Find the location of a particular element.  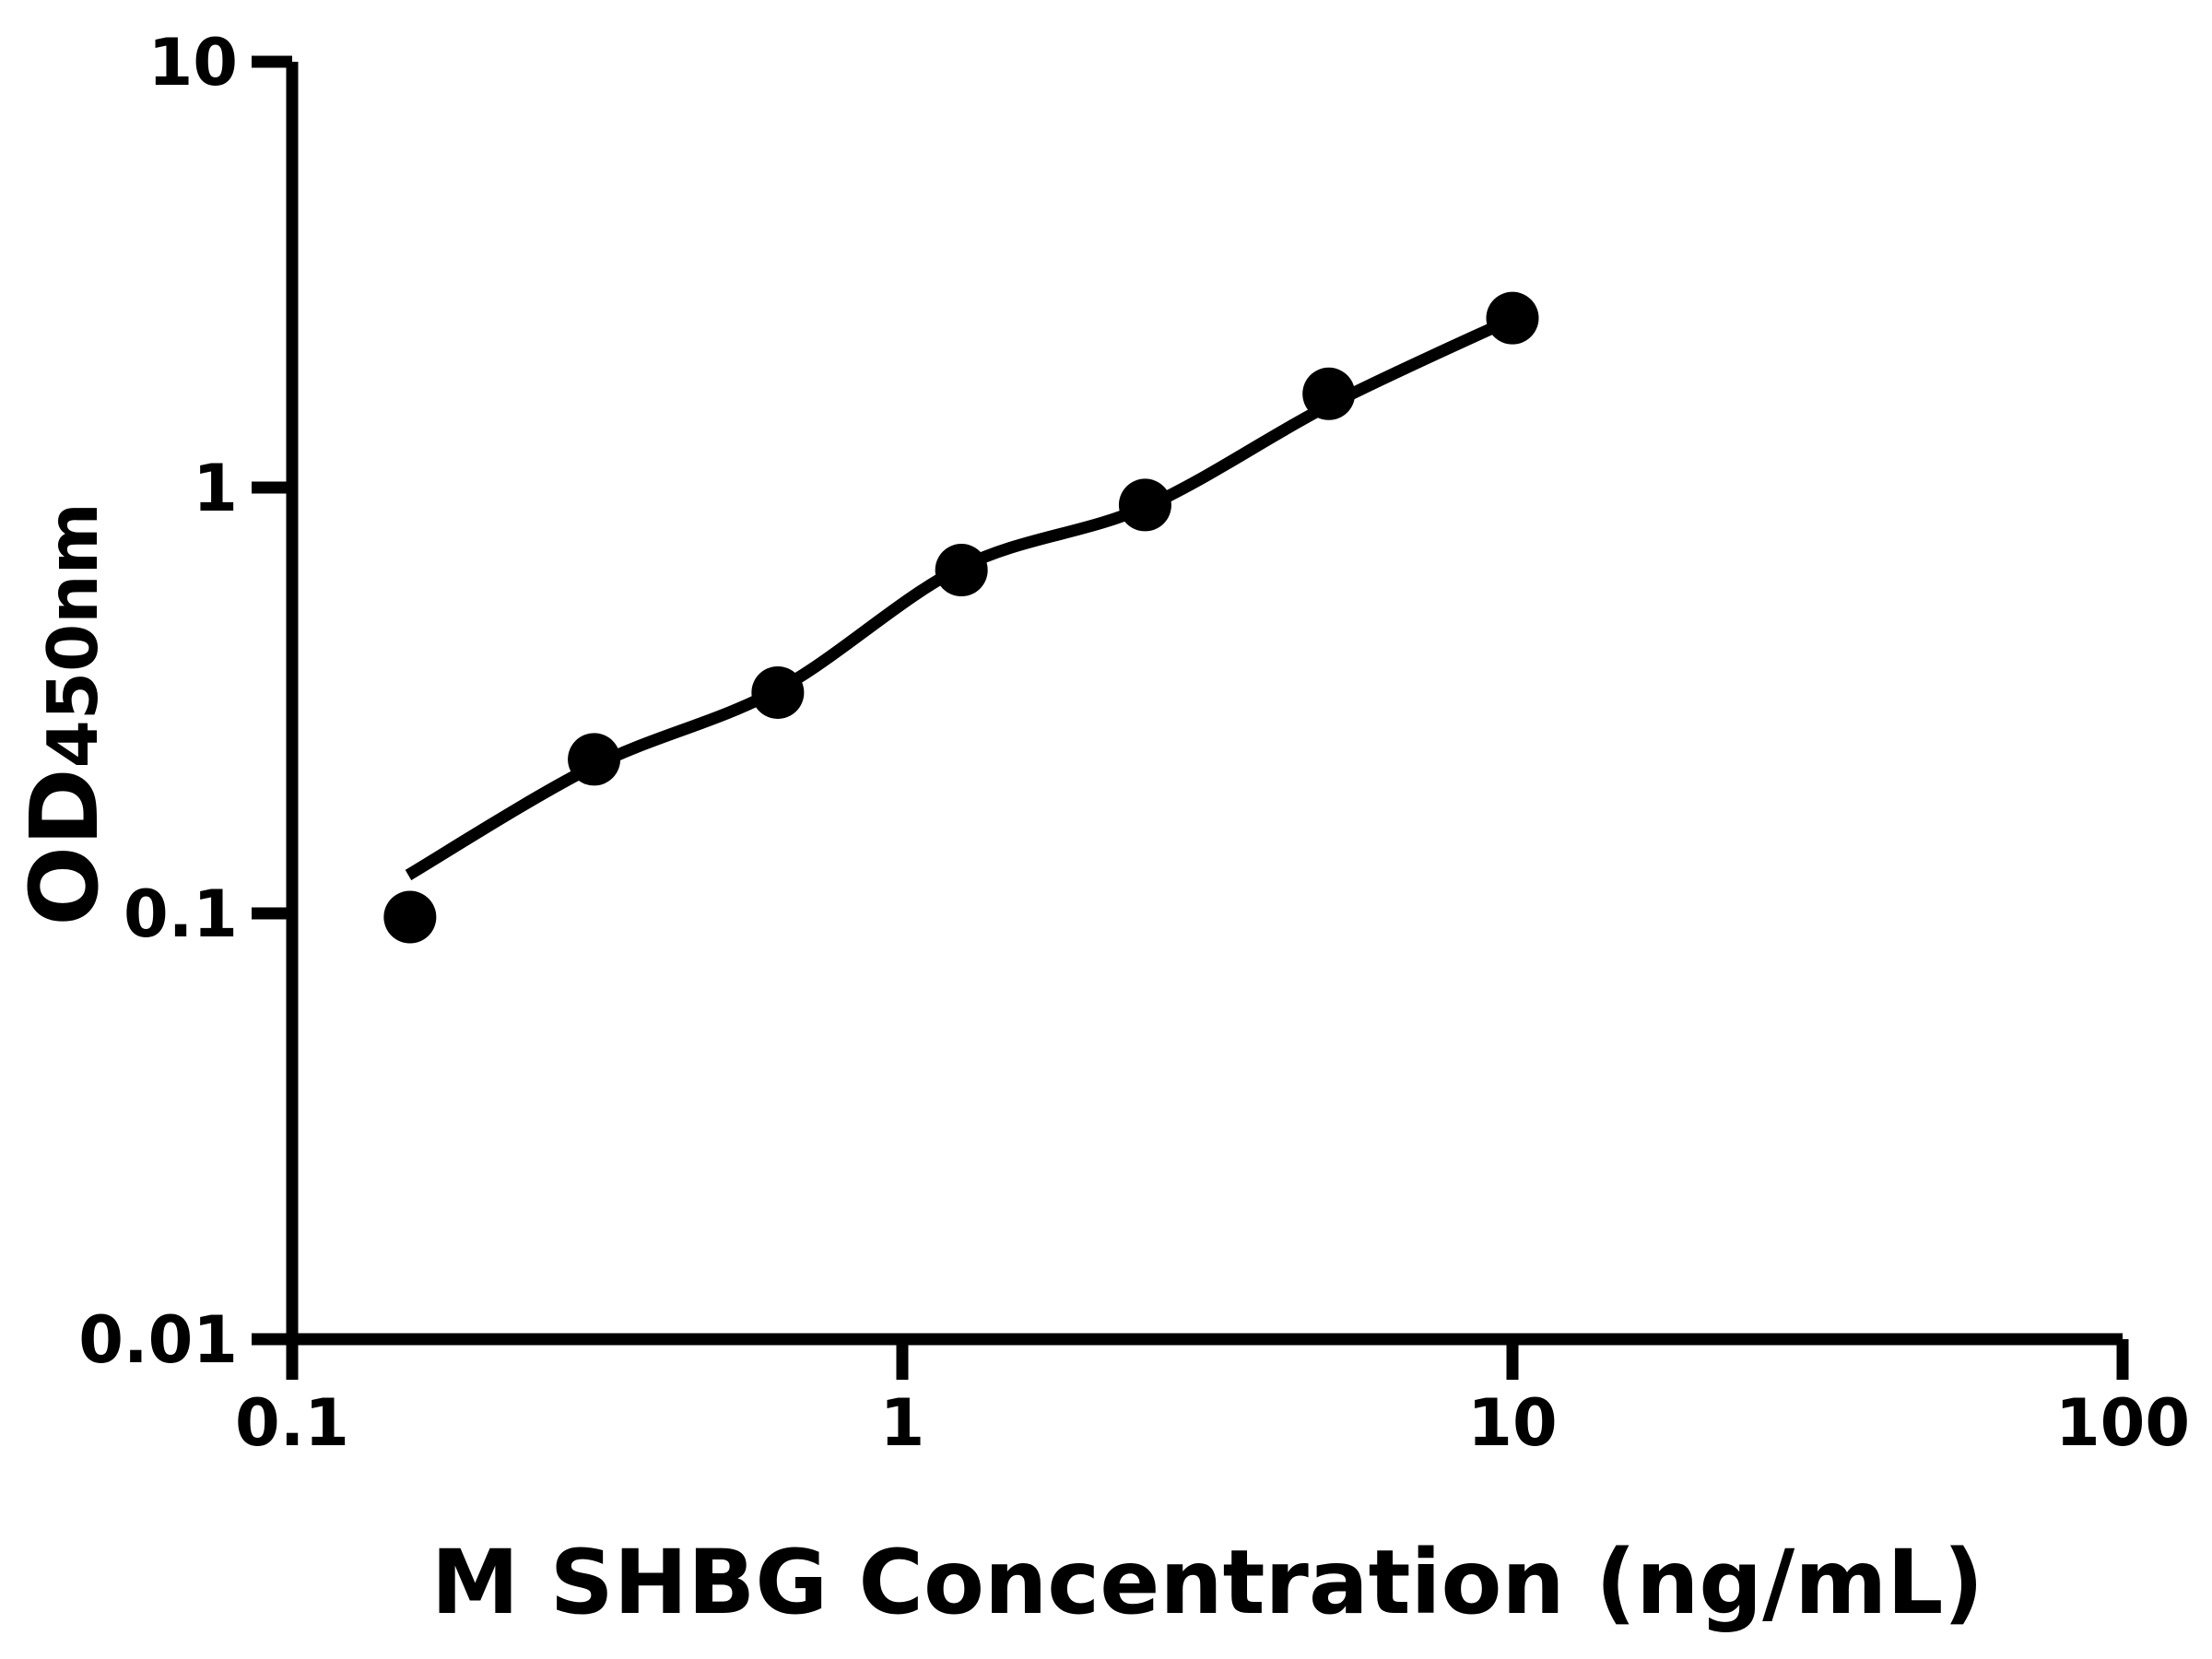

x-tick-label: 0.1 is located at coordinates (292, 1423).